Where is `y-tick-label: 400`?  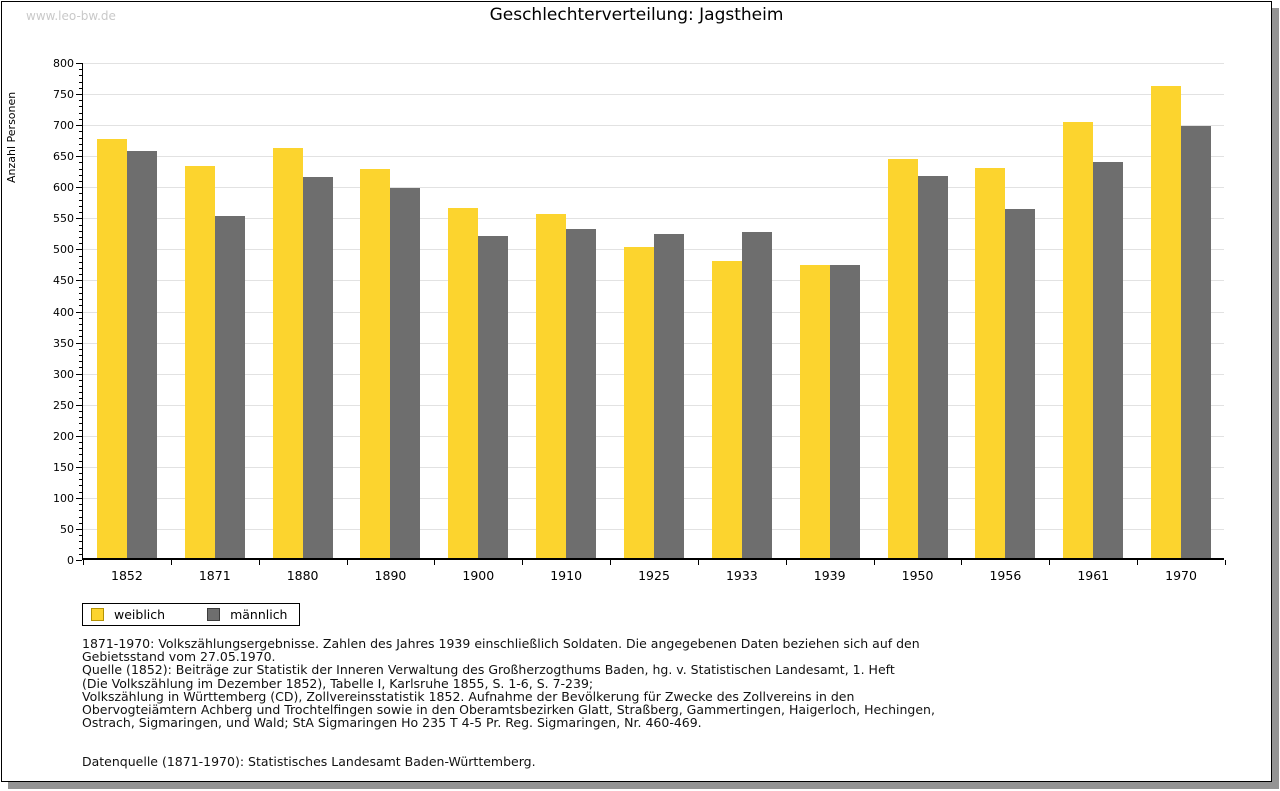
y-tick-label: 400 is located at coordinates (63, 312).